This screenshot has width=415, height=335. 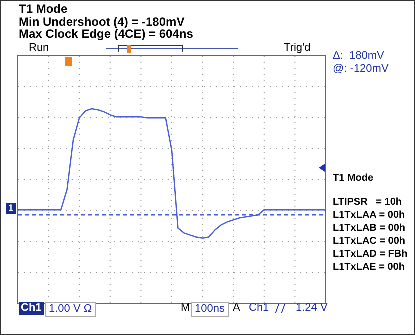 I want to click on text: M, so click(x=185, y=308).